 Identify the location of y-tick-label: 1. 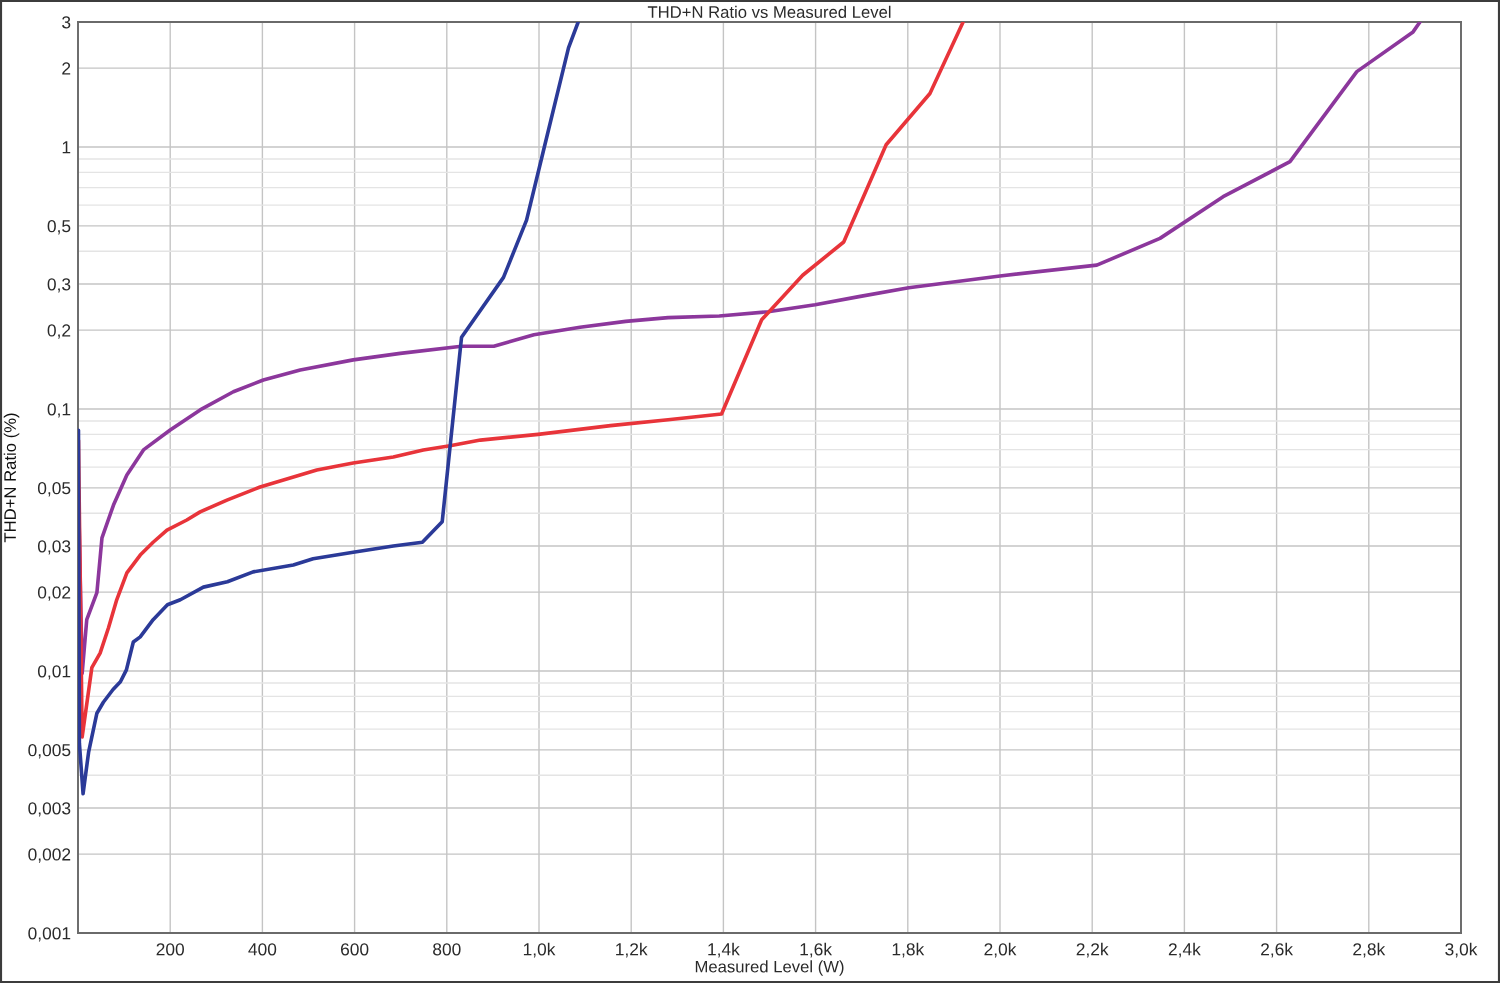
(66, 147).